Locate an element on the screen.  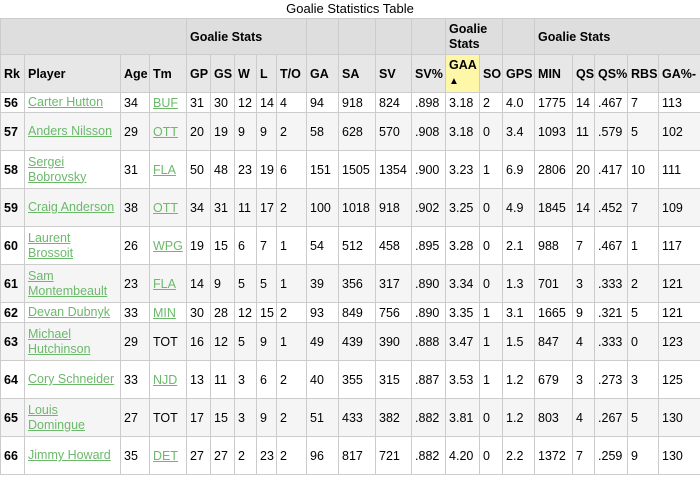
cell-player: Anders Nilsson is located at coordinates (72, 131).